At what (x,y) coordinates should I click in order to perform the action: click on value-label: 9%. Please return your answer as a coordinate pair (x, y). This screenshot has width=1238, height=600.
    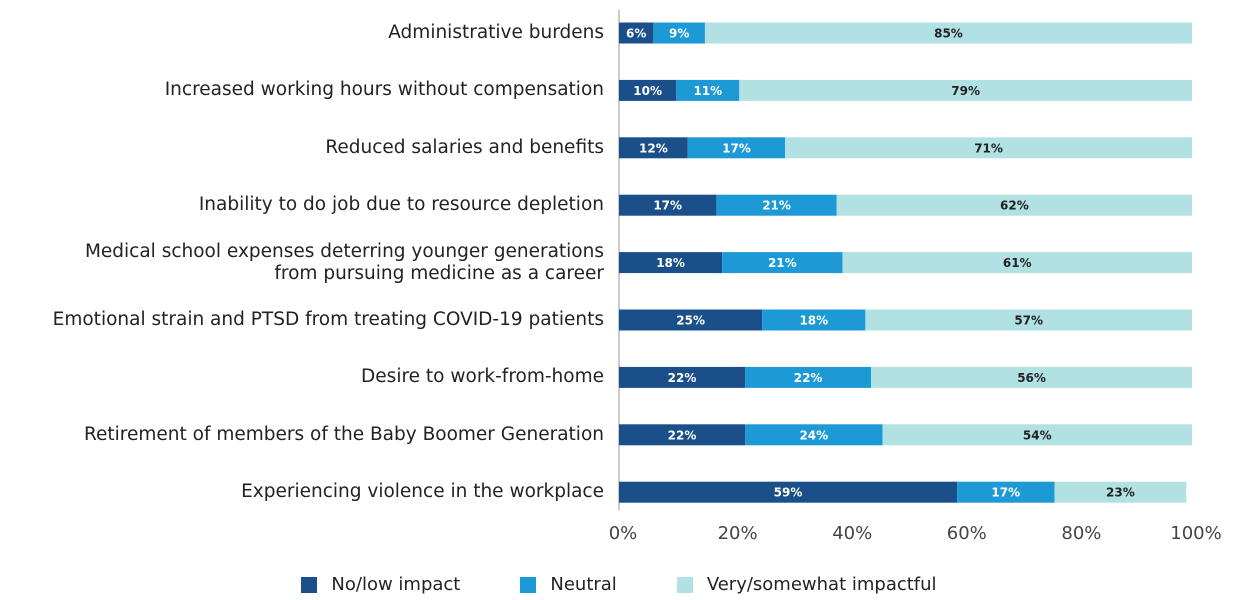
    Looking at the image, I should click on (679, 34).